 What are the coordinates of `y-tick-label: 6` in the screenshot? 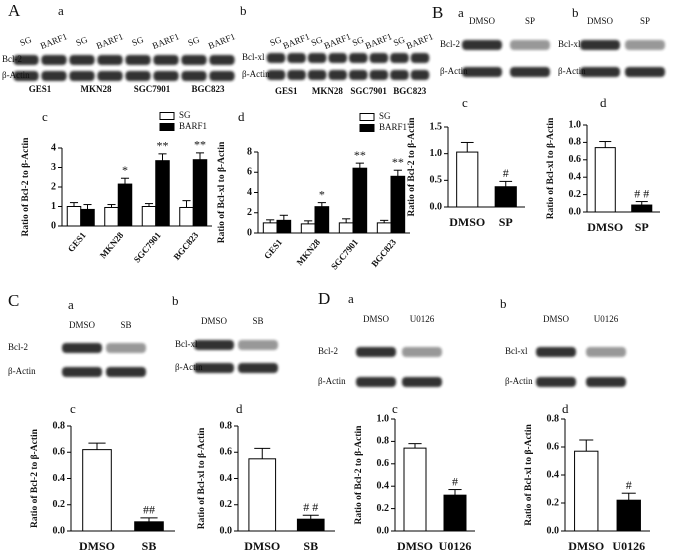 It's located at (249, 172).